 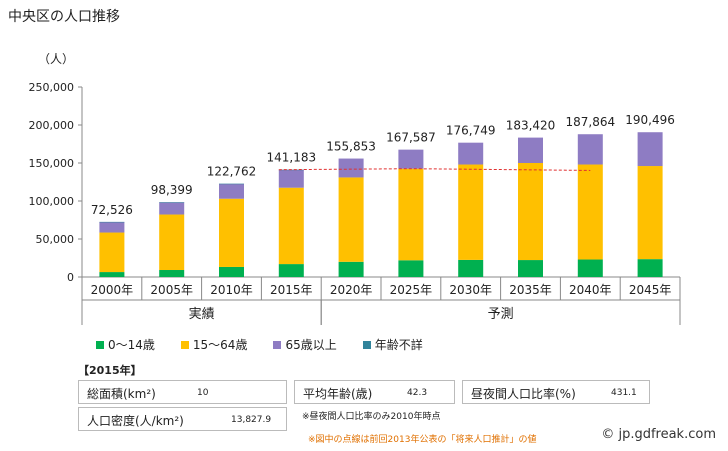 What do you see at coordinates (351, 147) in the screenshot?
I see `bar-total-label: 155,853` at bounding box center [351, 147].